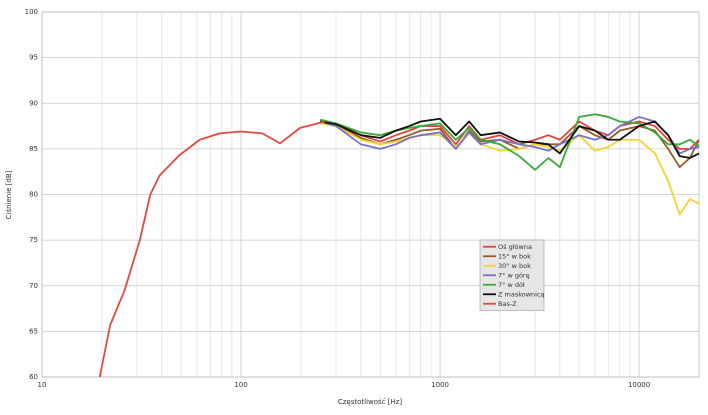  What do you see at coordinates (33, 286) in the screenshot?
I see `y-tick-label: 70` at bounding box center [33, 286].